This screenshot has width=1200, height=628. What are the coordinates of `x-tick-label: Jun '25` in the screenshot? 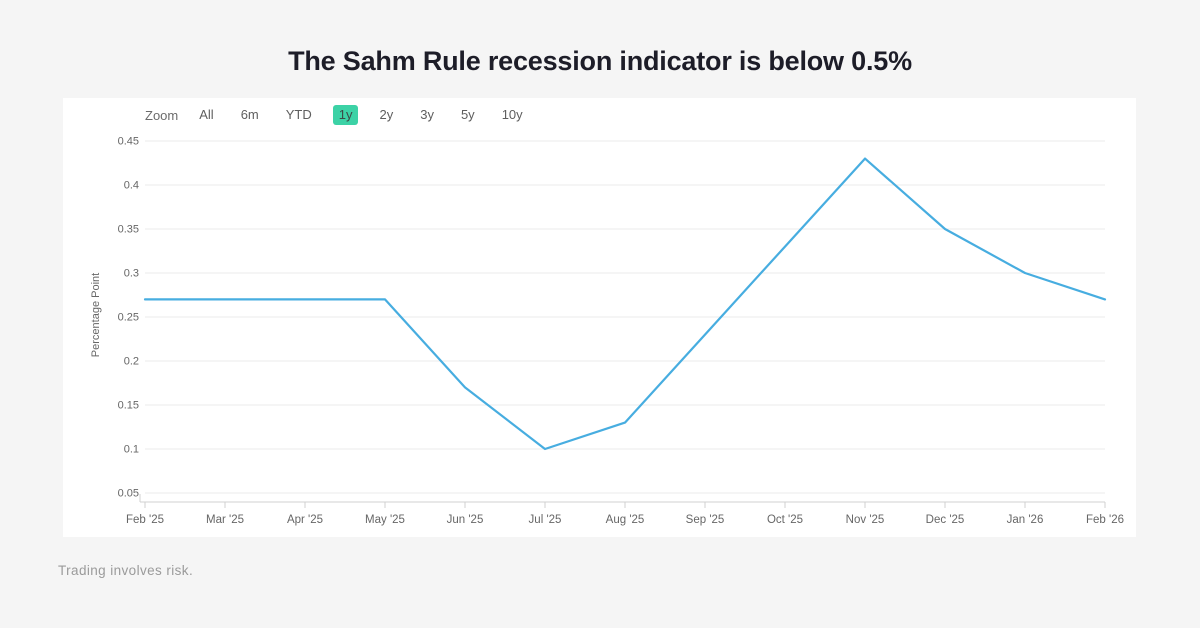 It's located at (465, 520).